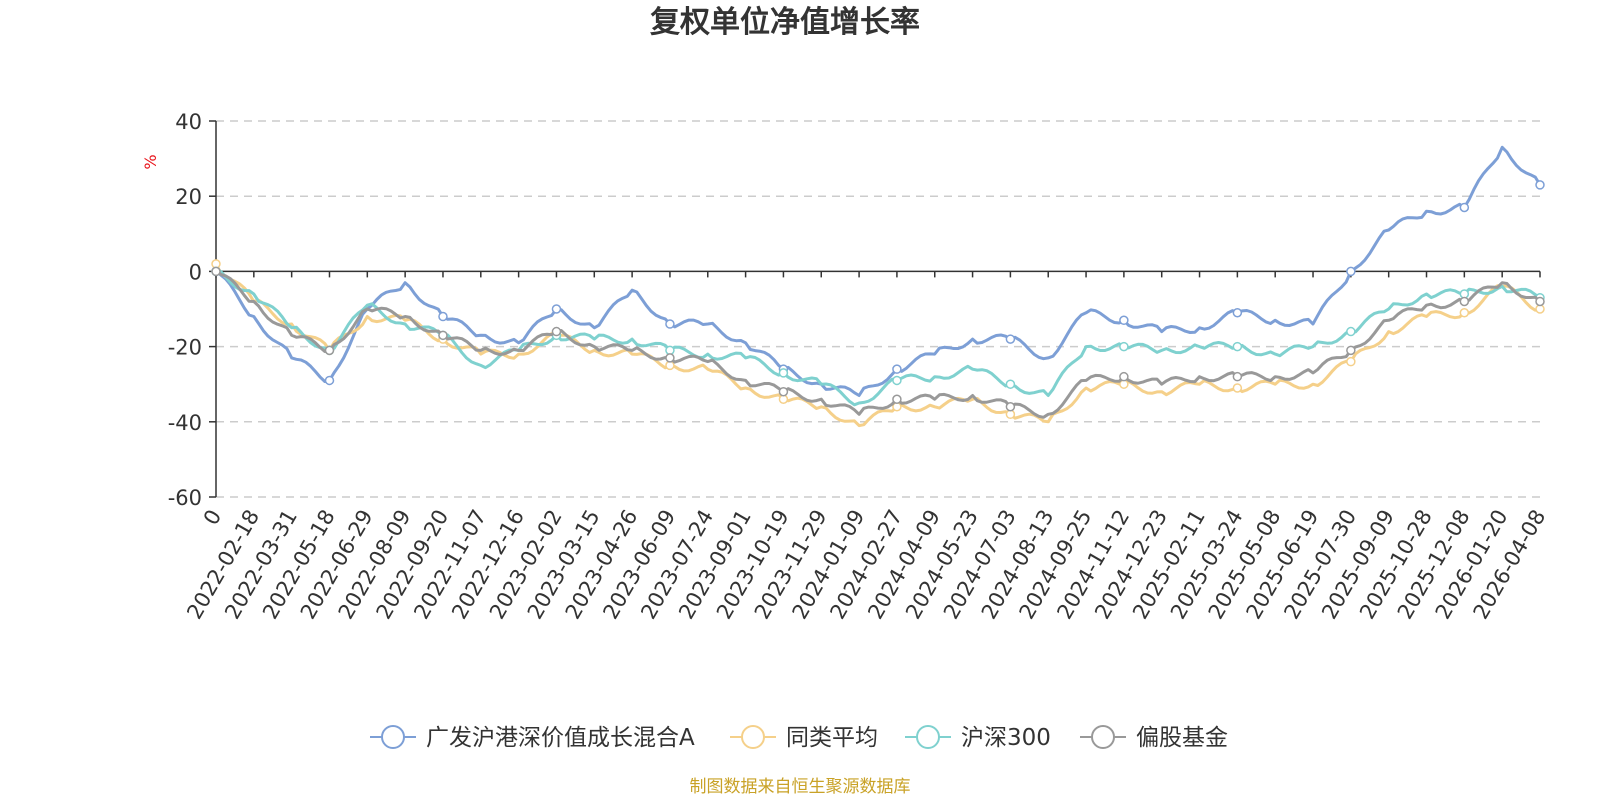 This screenshot has height=800, width=1600. I want to click on y-tick-label: -40, so click(185, 423).